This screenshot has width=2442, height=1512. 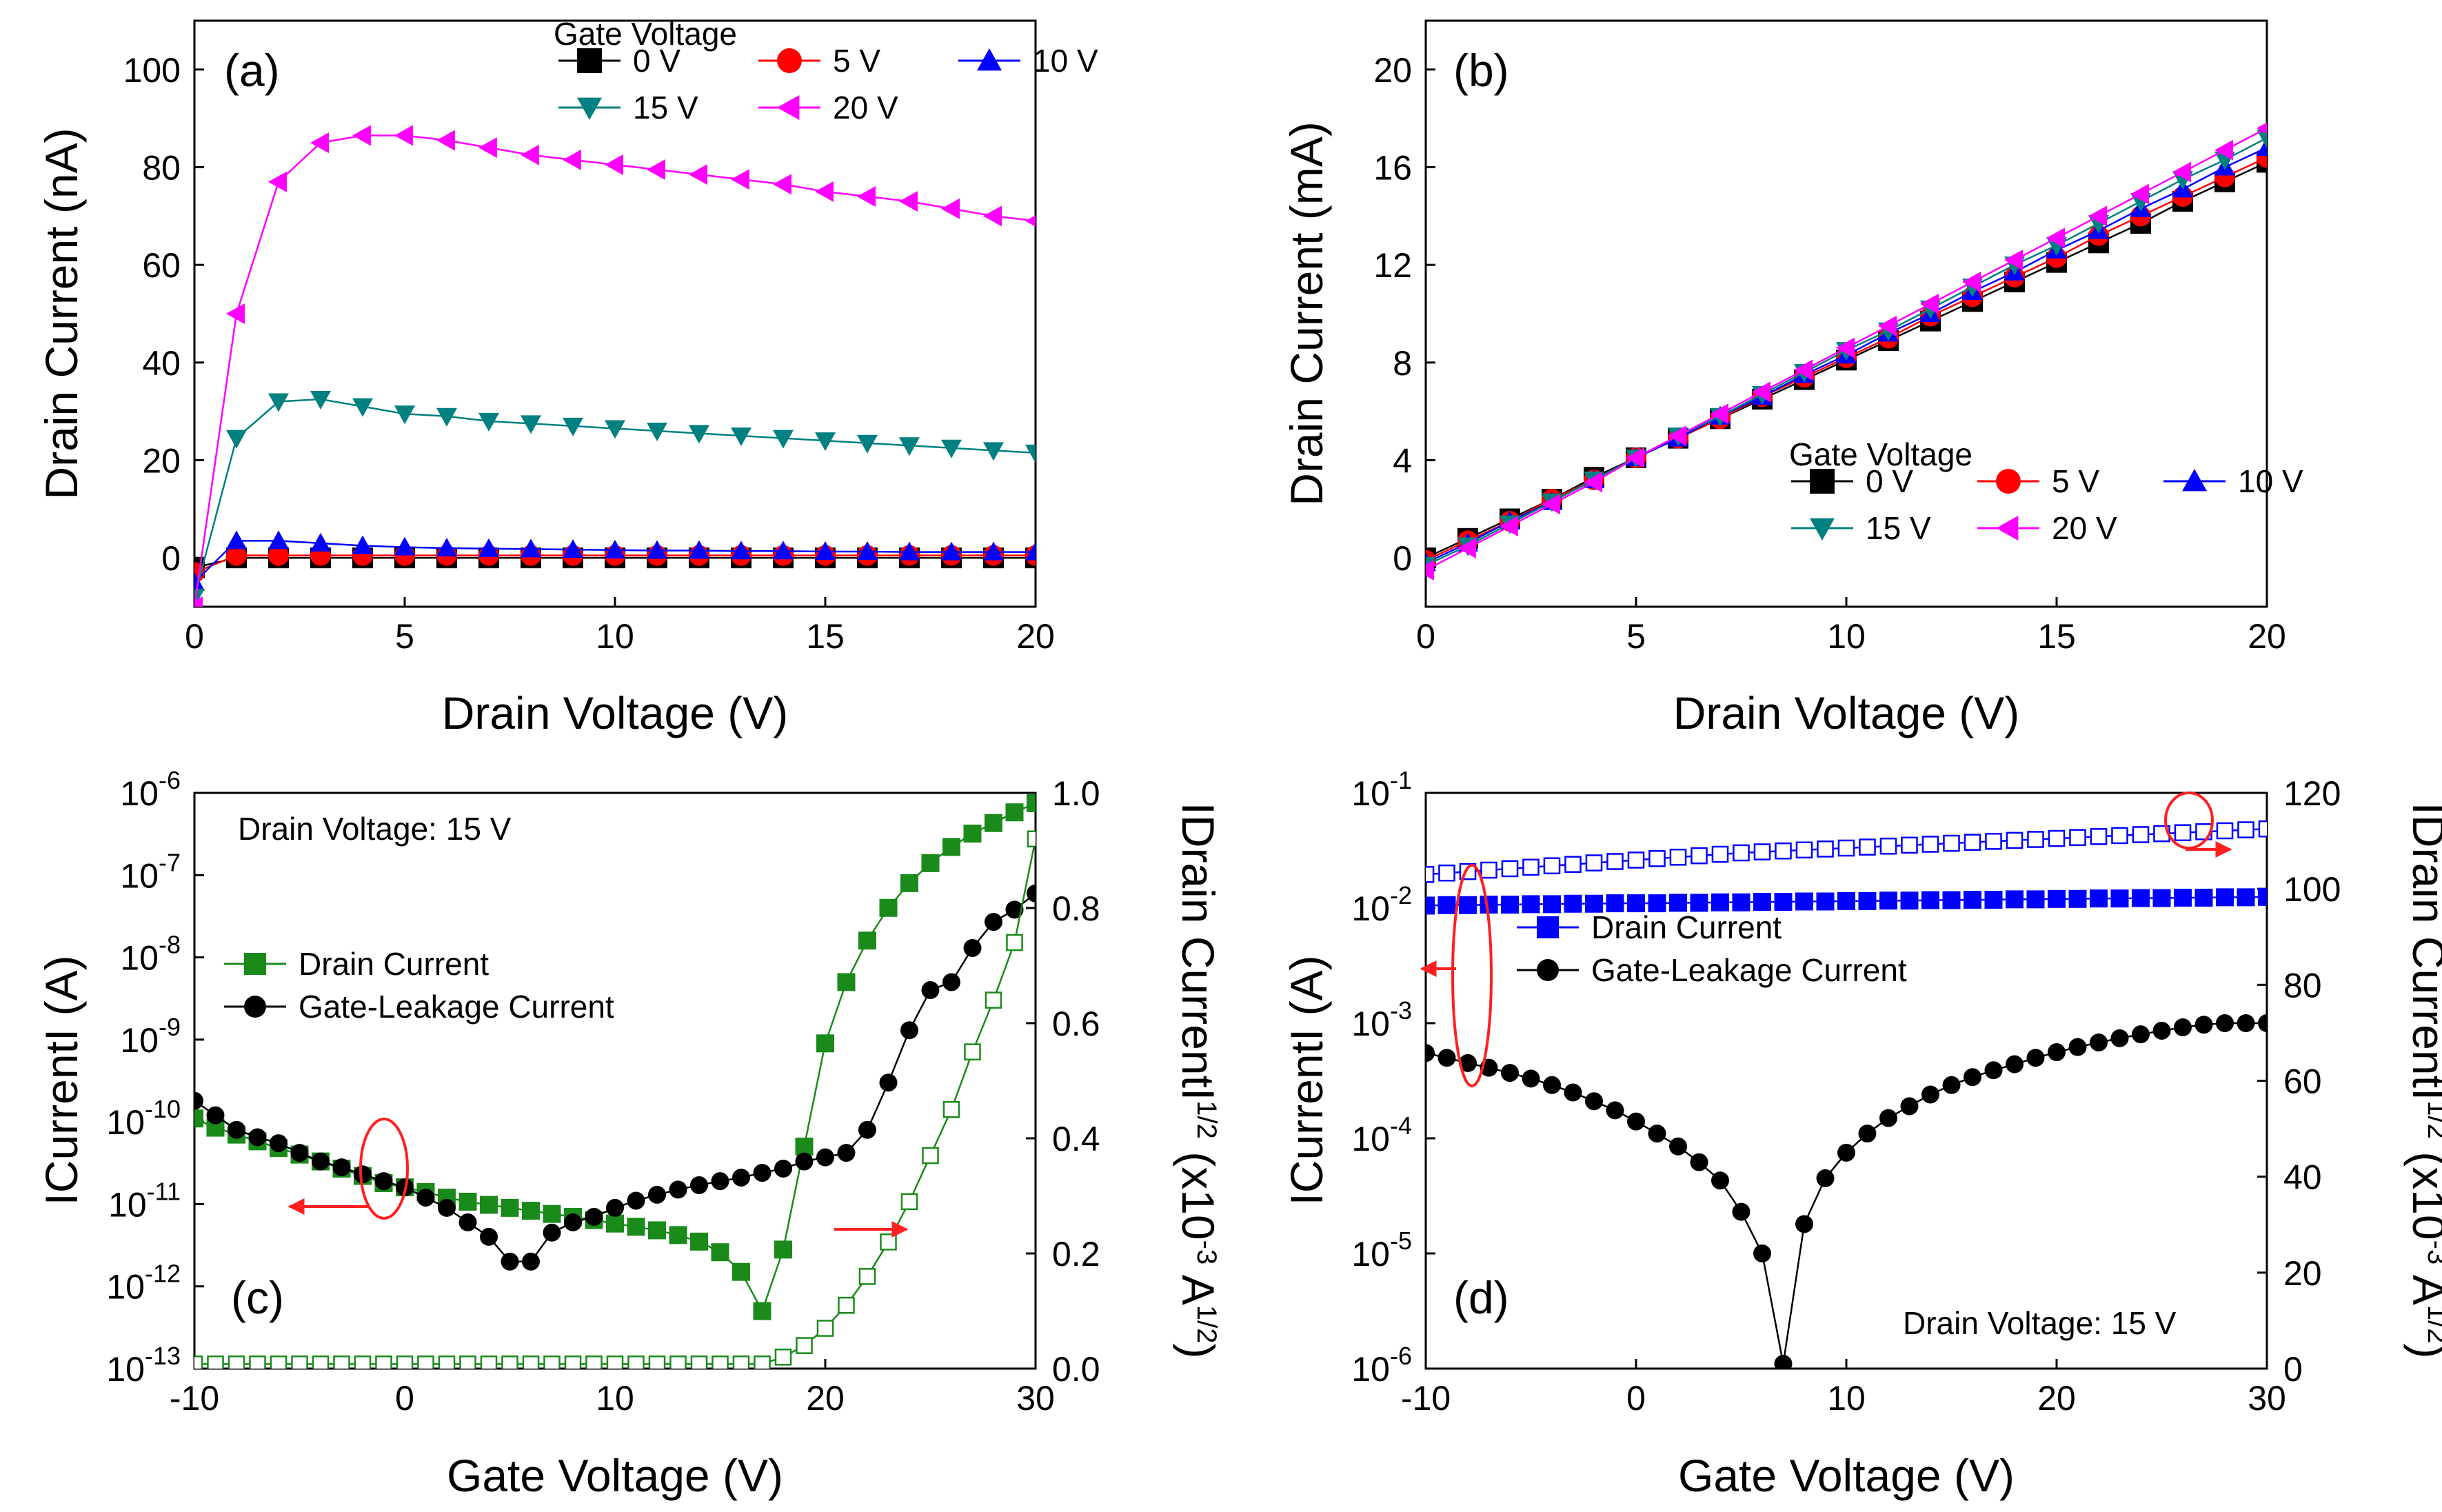 What do you see at coordinates (252, 70) in the screenshot?
I see `panel-label: (a)` at bounding box center [252, 70].